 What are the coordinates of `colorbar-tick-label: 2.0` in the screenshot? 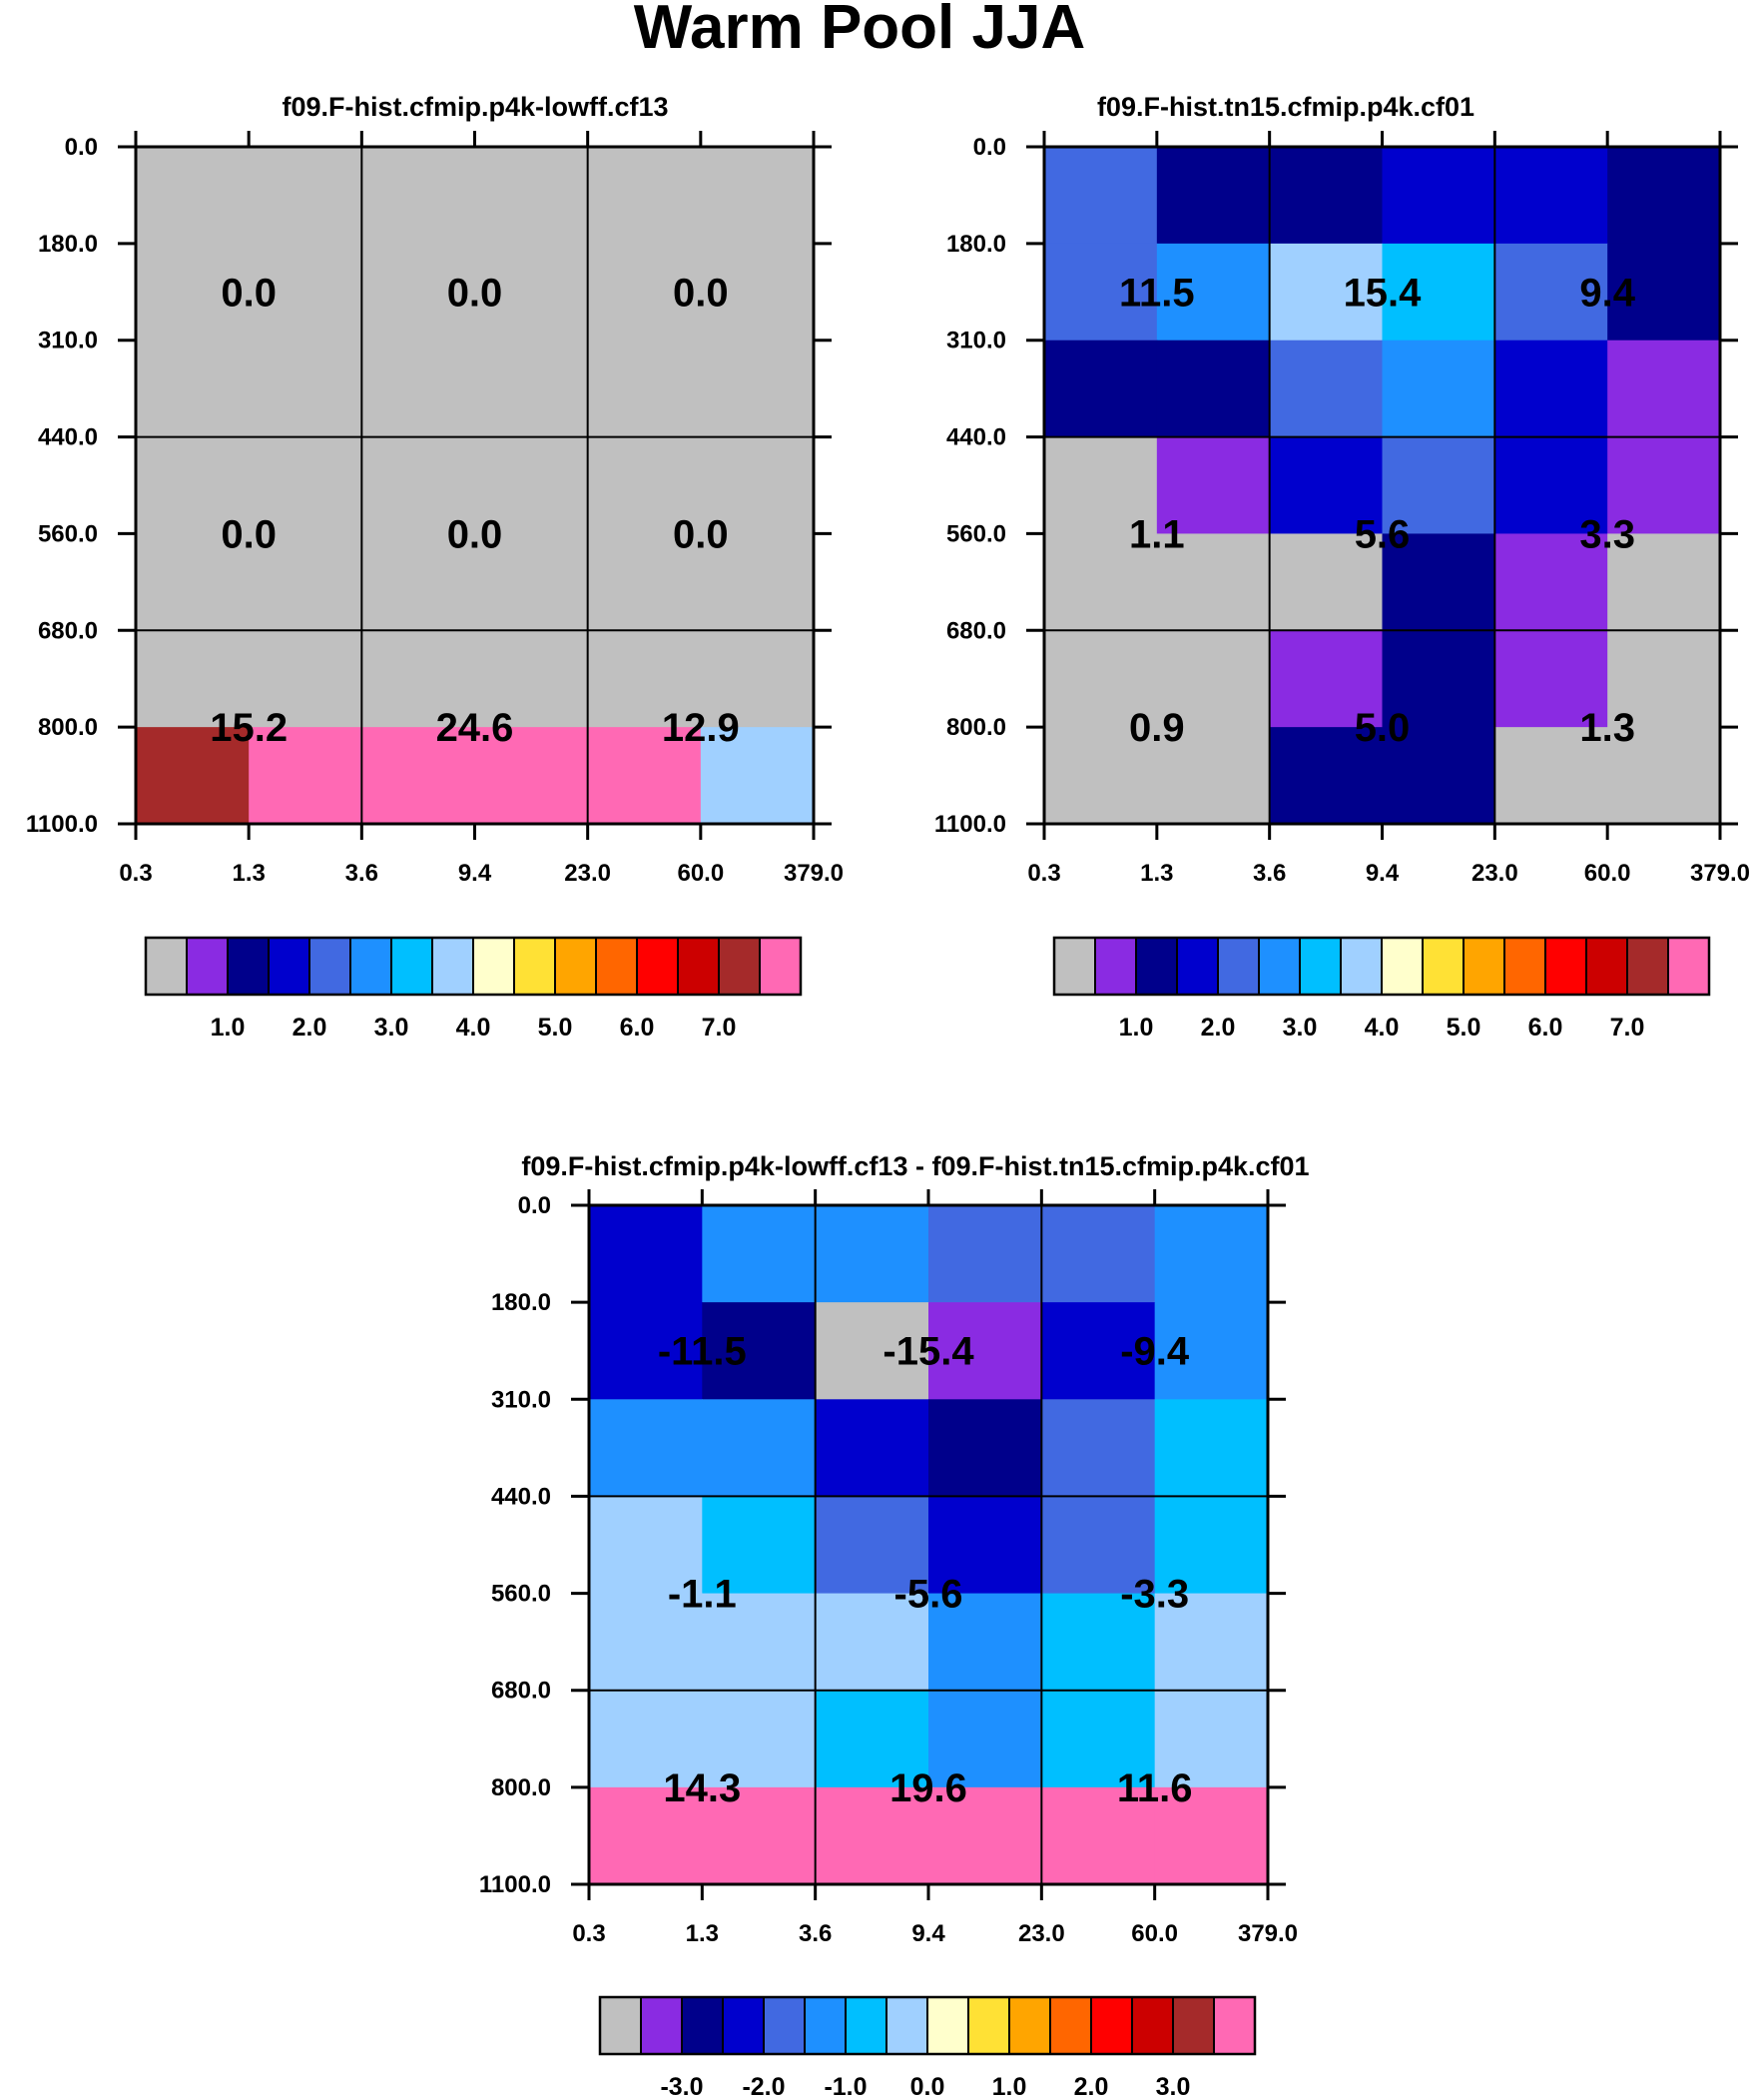 It's located at (1218, 1028).